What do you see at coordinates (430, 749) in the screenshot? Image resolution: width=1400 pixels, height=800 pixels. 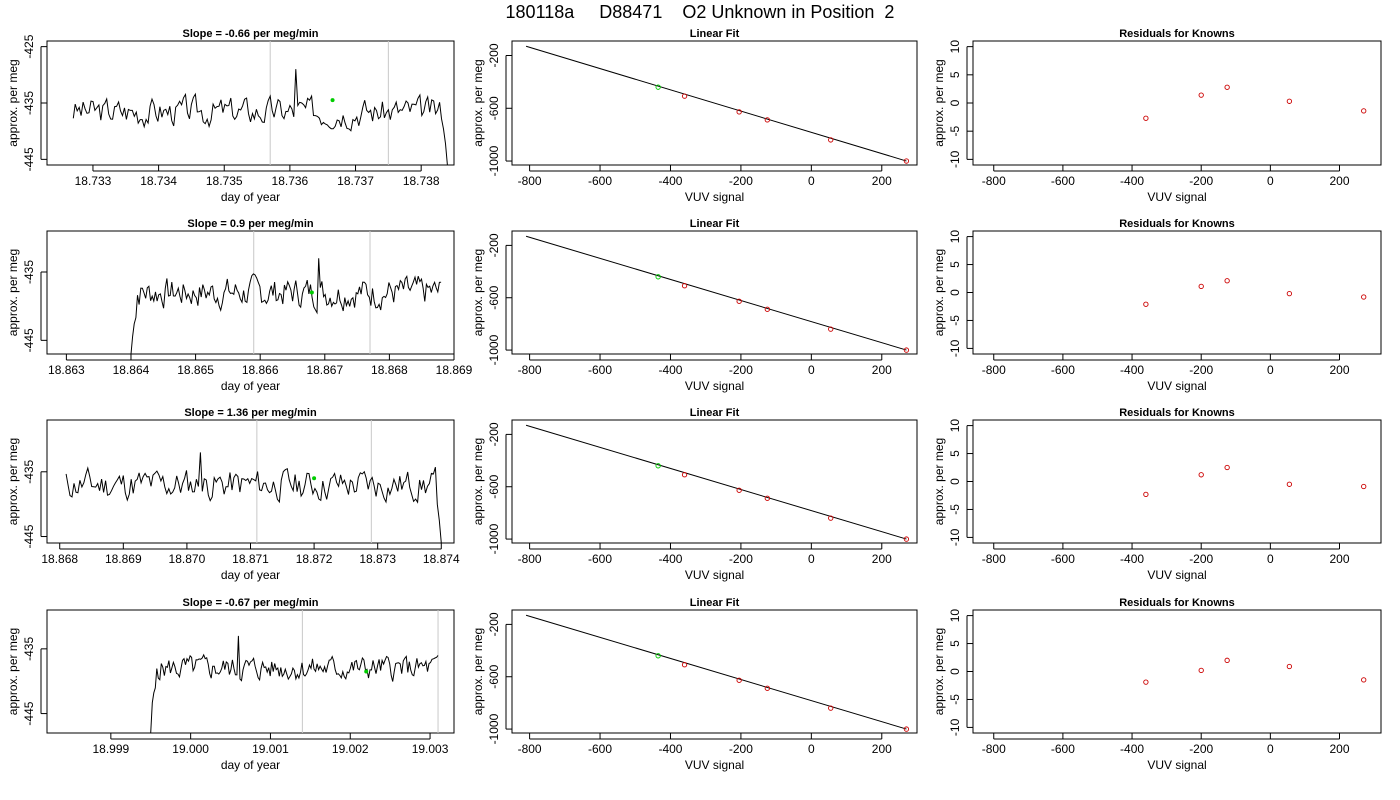 I see `x-tick-label: 19.003` at bounding box center [430, 749].